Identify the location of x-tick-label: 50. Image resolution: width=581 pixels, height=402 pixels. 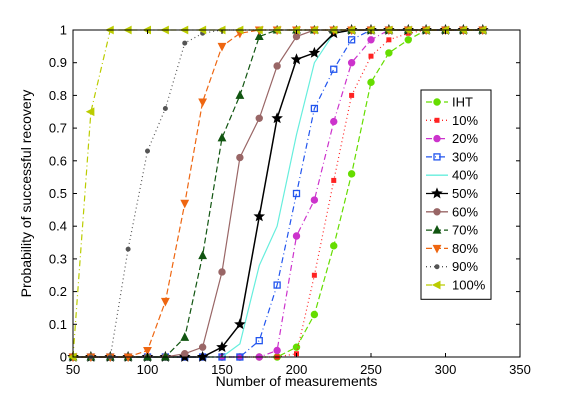
(73, 369).